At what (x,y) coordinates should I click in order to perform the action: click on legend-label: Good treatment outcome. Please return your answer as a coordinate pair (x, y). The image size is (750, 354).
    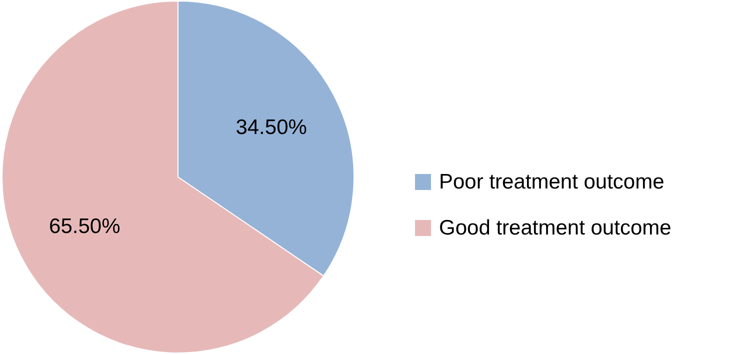
    Looking at the image, I should click on (555, 228).